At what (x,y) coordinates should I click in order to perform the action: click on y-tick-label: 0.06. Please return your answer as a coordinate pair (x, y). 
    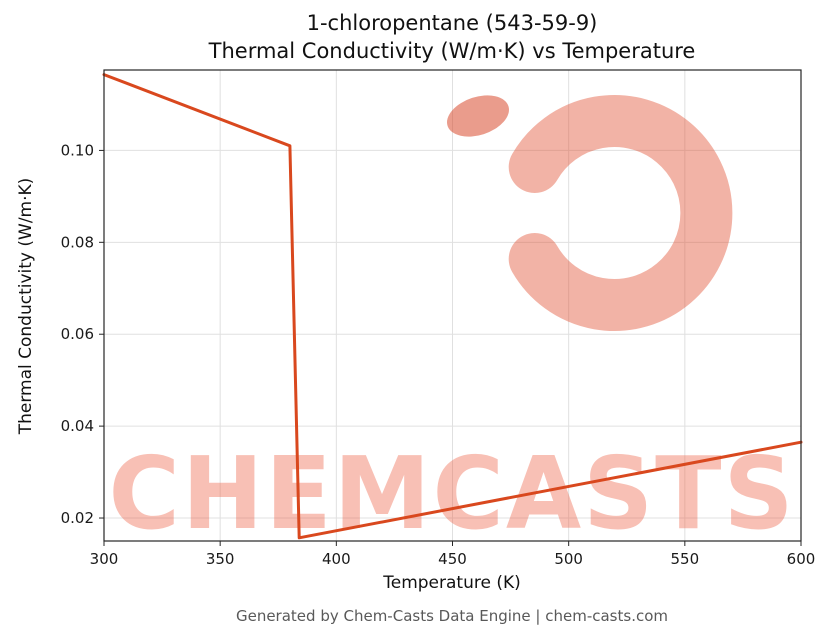
    Looking at the image, I should click on (77, 334).